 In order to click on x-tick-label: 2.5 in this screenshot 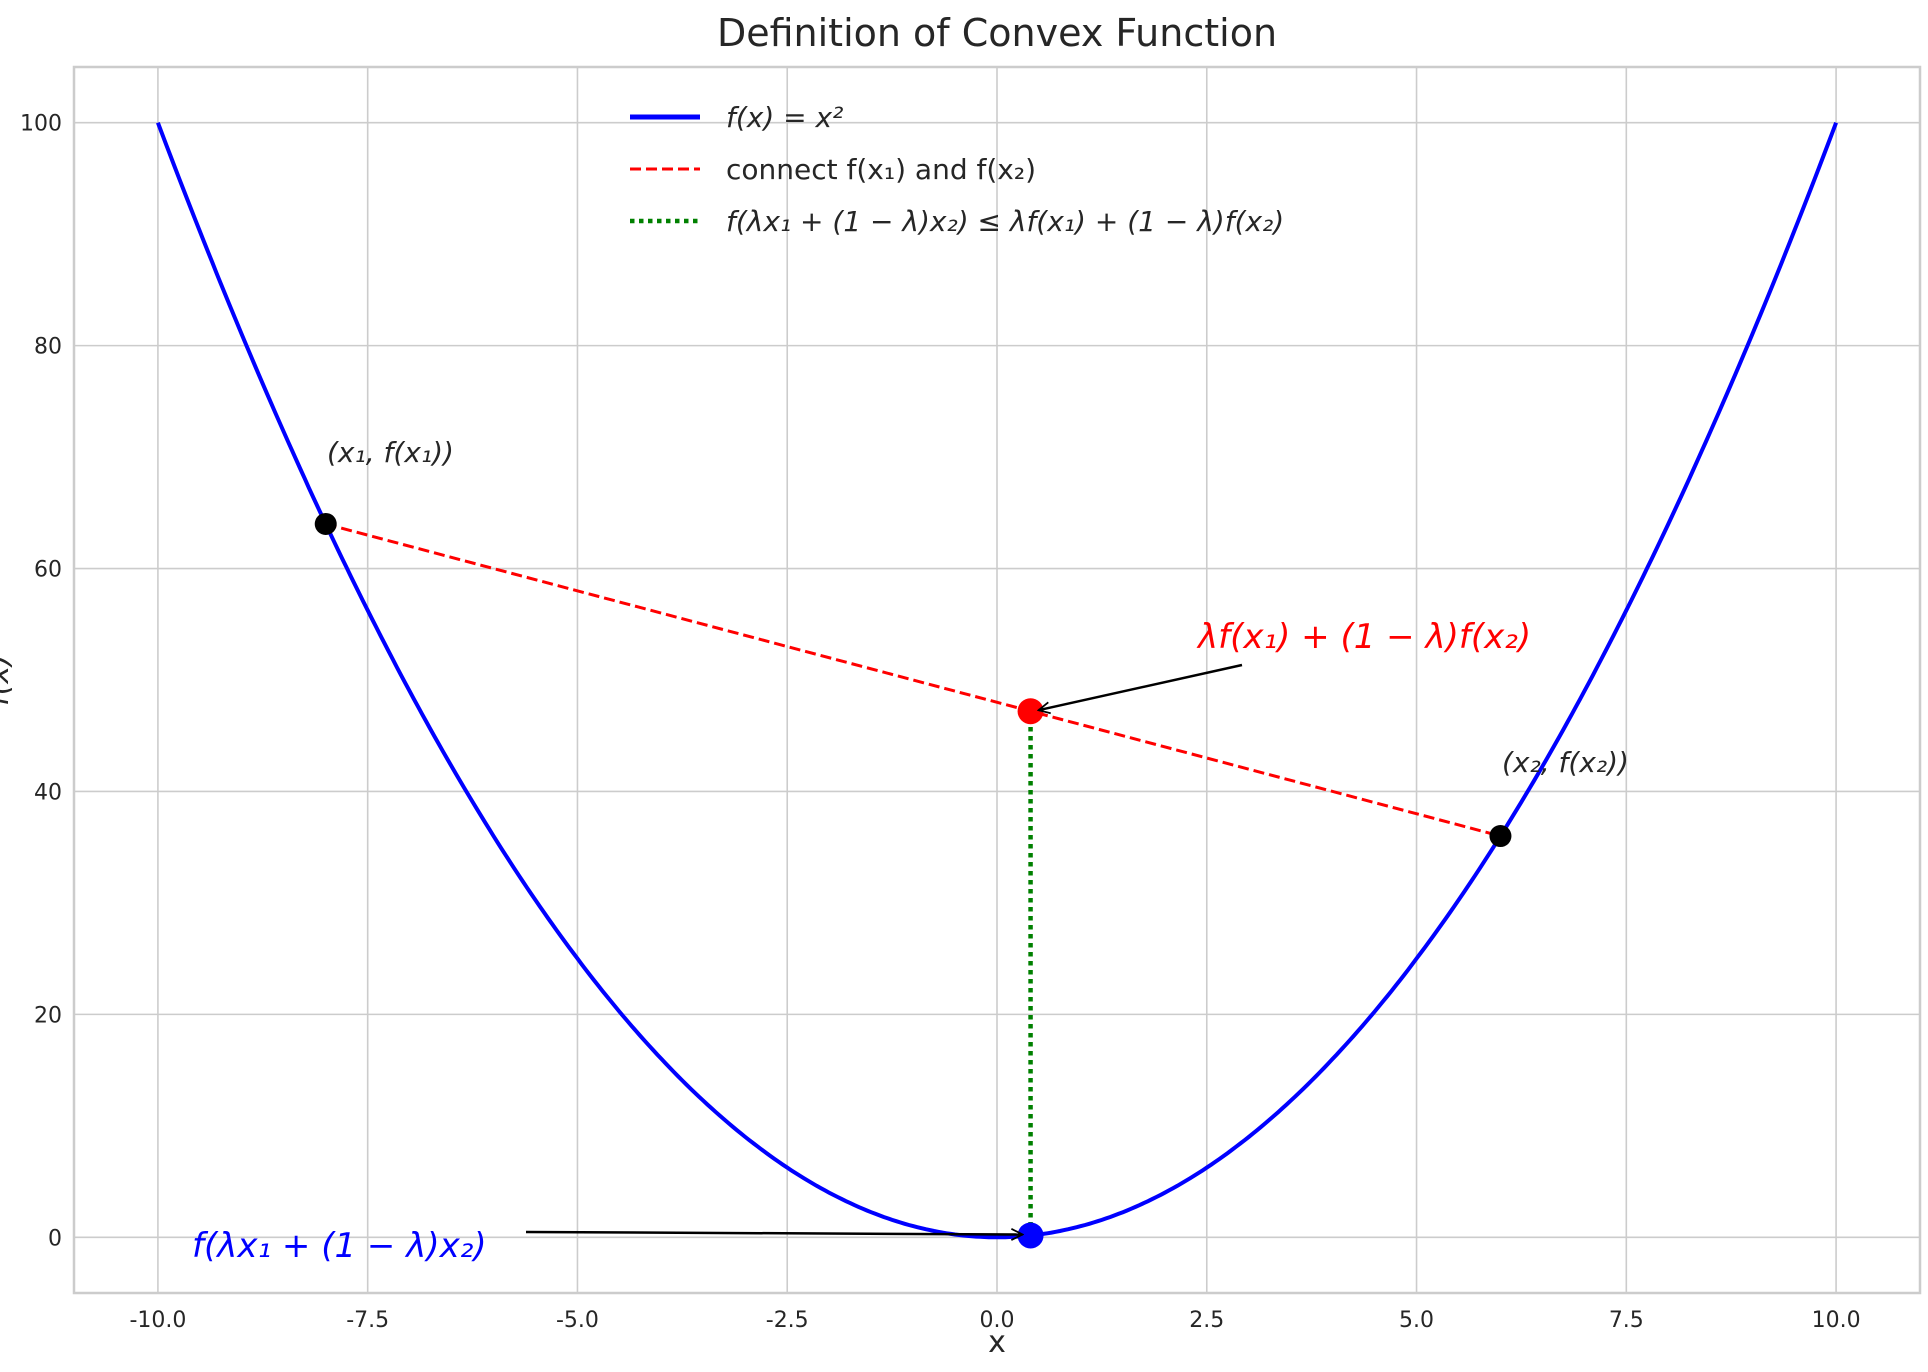, I will do `click(1206, 1320)`.